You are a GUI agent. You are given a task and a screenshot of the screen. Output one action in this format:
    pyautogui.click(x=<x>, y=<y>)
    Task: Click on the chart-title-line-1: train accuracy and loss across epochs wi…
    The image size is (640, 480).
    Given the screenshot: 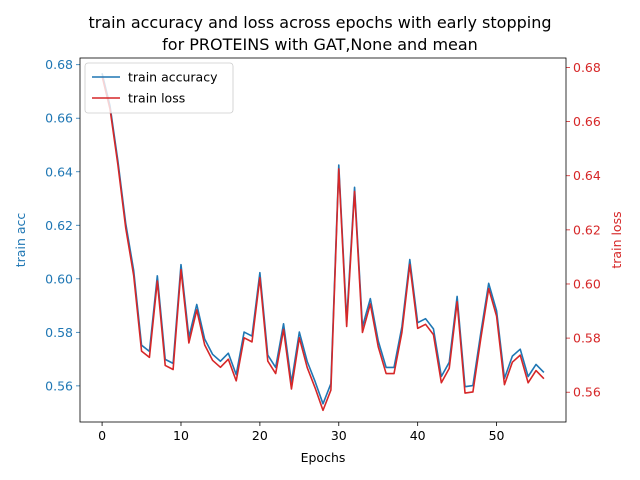 What is the action you would take?
    pyautogui.click(x=319, y=22)
    